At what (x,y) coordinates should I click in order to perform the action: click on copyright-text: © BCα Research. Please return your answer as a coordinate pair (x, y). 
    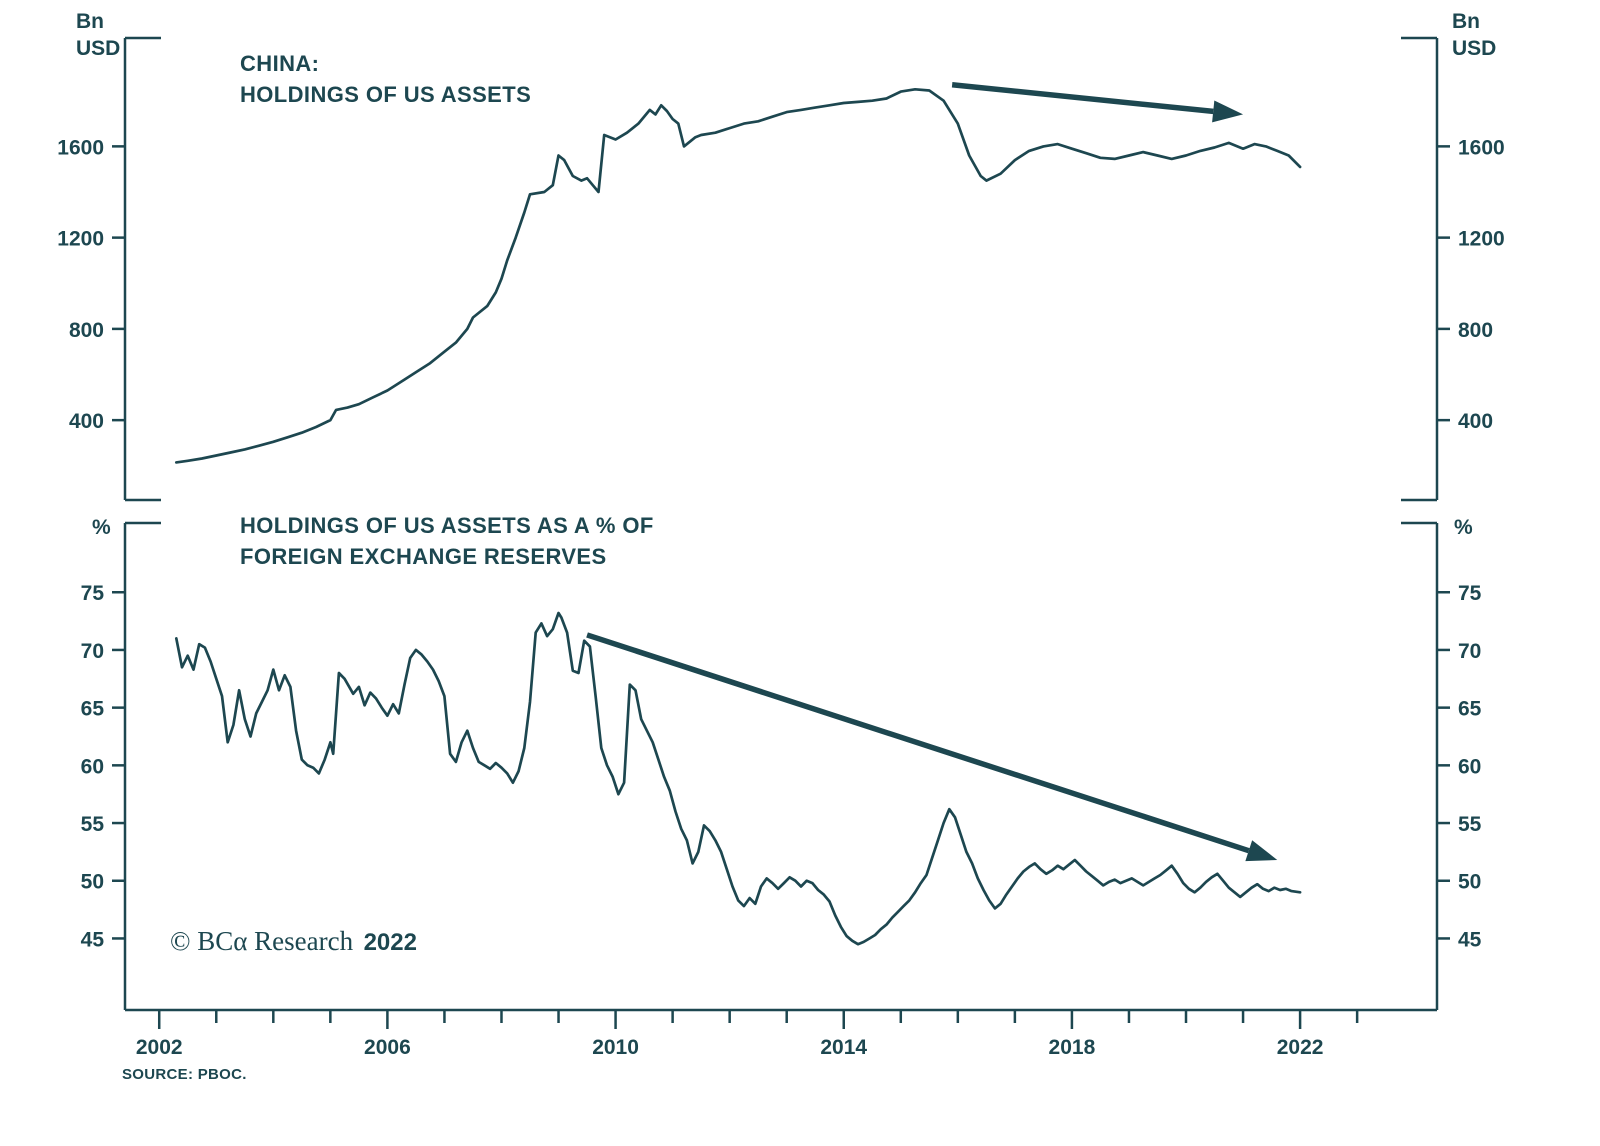
    Looking at the image, I should click on (262, 941).